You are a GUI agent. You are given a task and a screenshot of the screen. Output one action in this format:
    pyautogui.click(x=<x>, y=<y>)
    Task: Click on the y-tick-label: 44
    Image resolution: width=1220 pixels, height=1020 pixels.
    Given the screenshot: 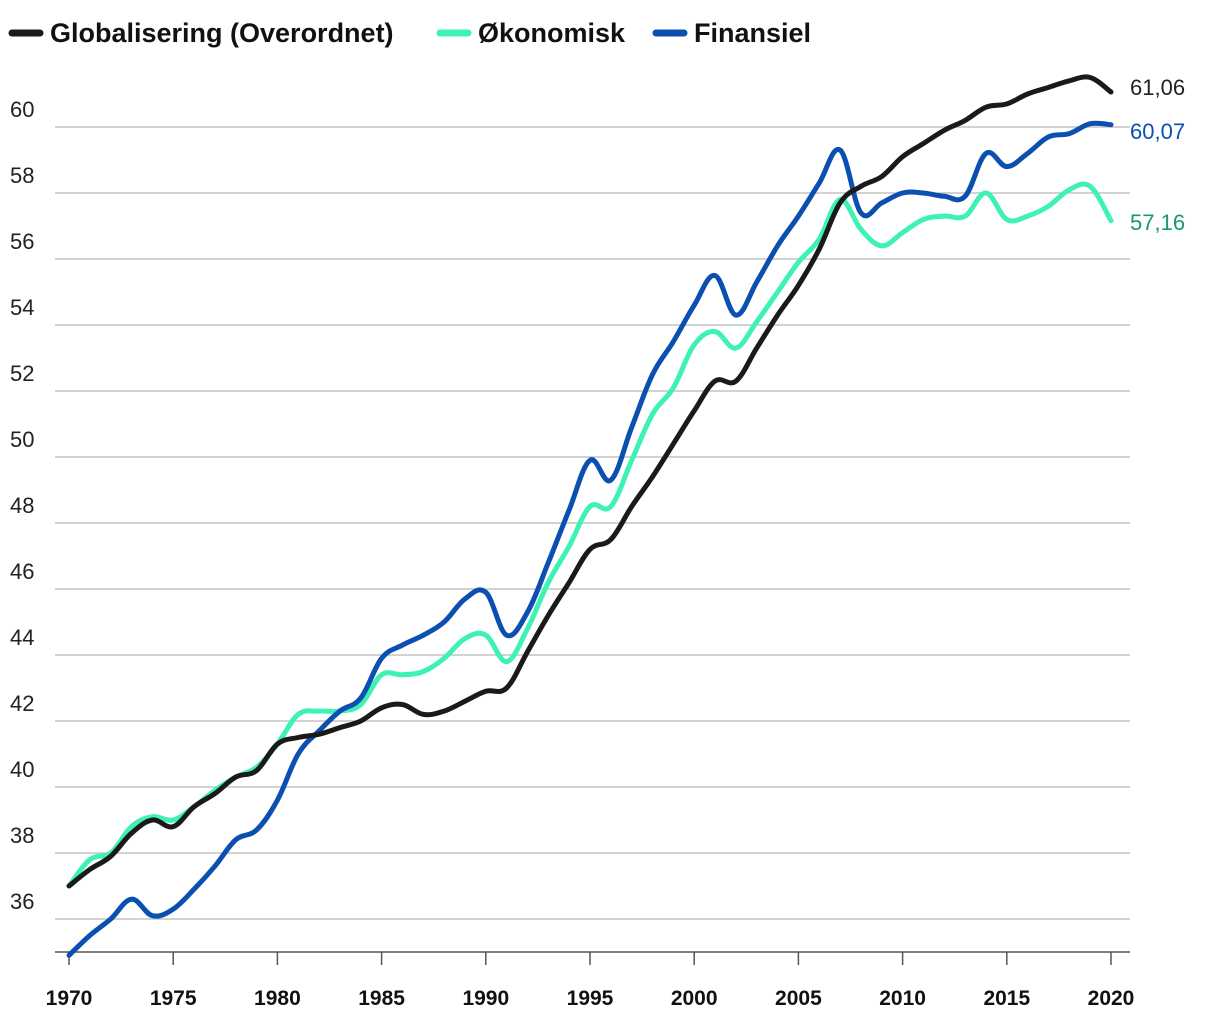 What is the action you would take?
    pyautogui.click(x=22, y=637)
    